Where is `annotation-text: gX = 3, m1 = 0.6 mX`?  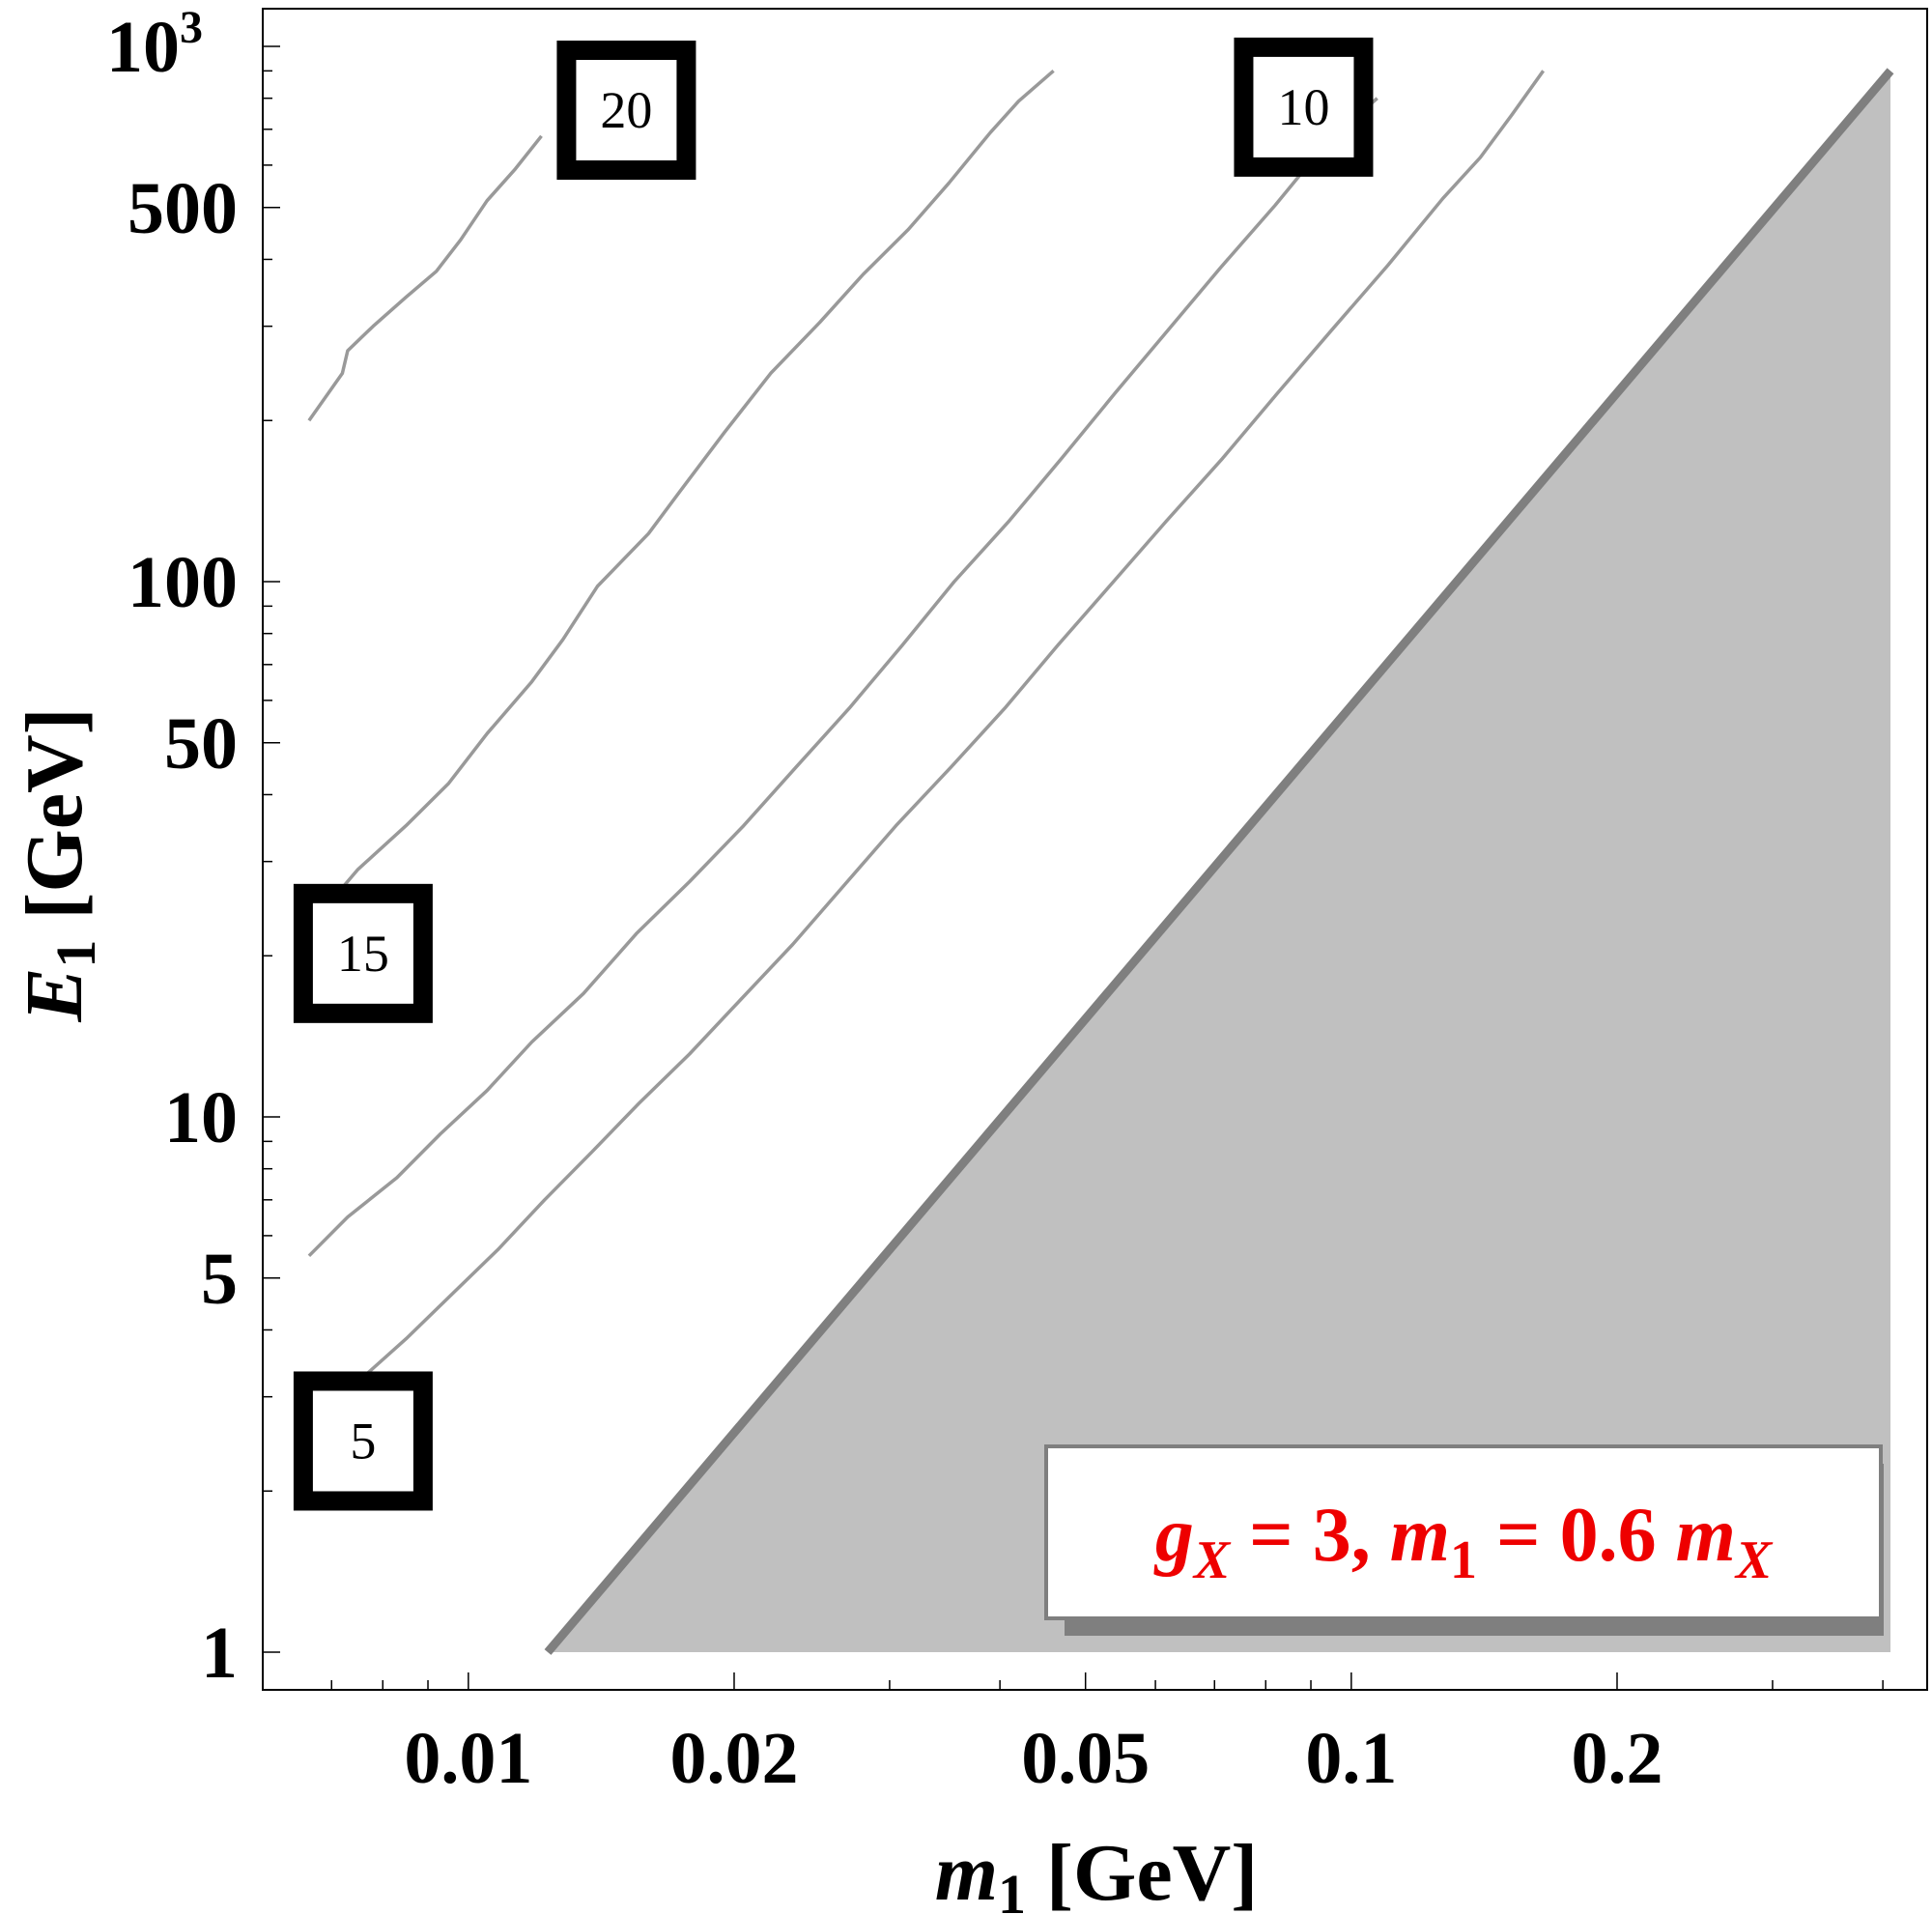
annotation-text: gX = 3, m1 = 0.6 mX is located at coordinates (1463, 1542).